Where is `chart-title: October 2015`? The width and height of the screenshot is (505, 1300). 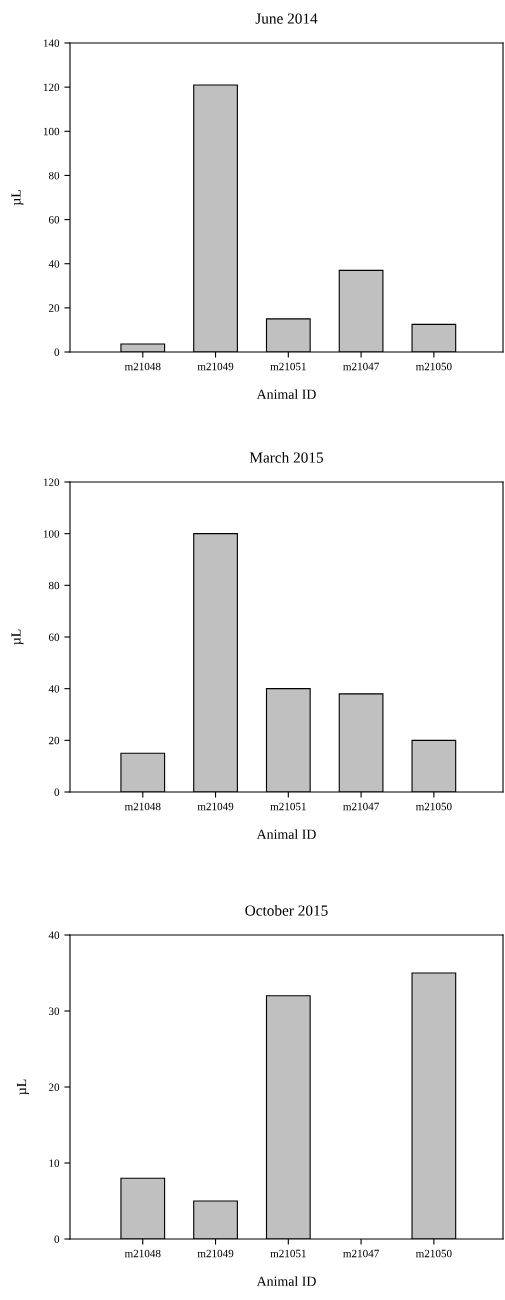 chart-title: October 2015 is located at coordinates (286, 910).